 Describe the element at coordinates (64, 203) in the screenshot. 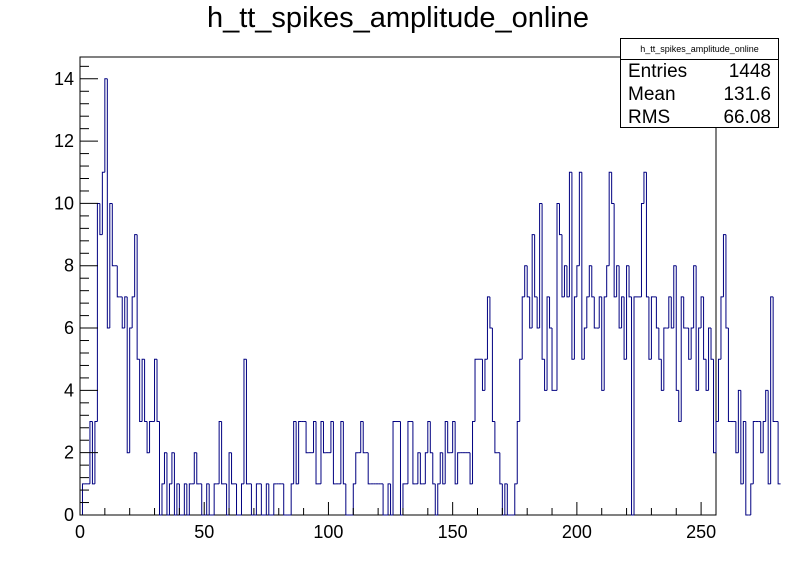

I see `y-tick-label: 10` at that location.